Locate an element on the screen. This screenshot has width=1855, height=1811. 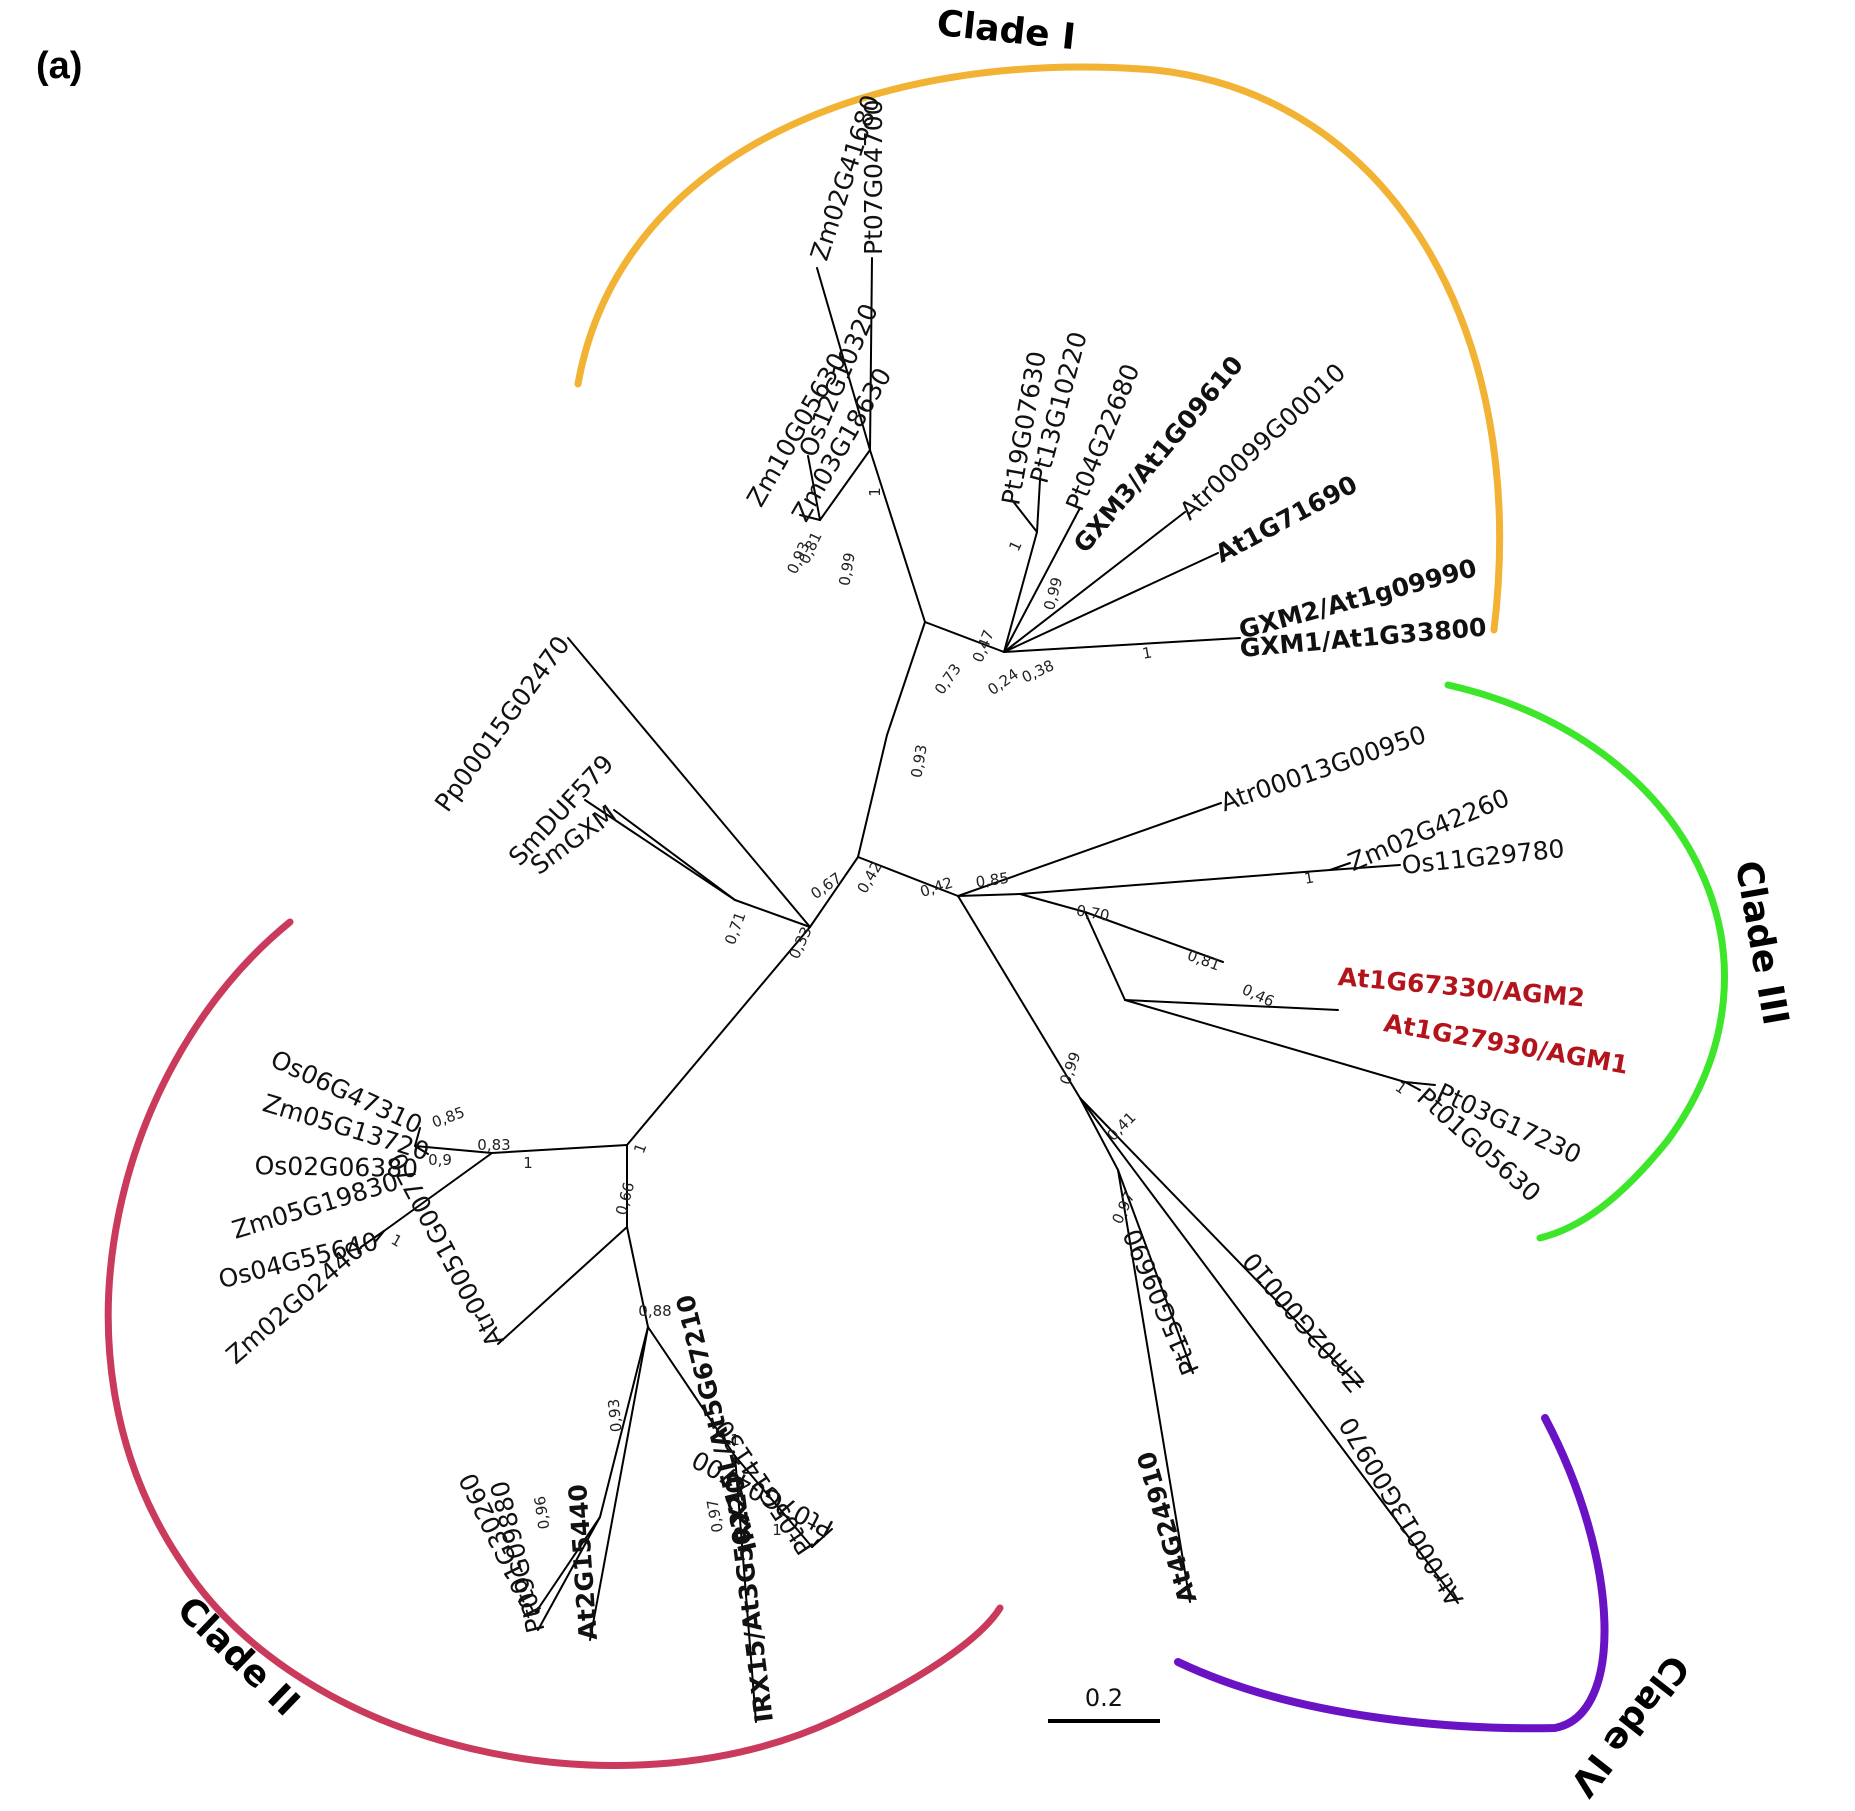
support-value: 0,47 is located at coordinates (983, 646).